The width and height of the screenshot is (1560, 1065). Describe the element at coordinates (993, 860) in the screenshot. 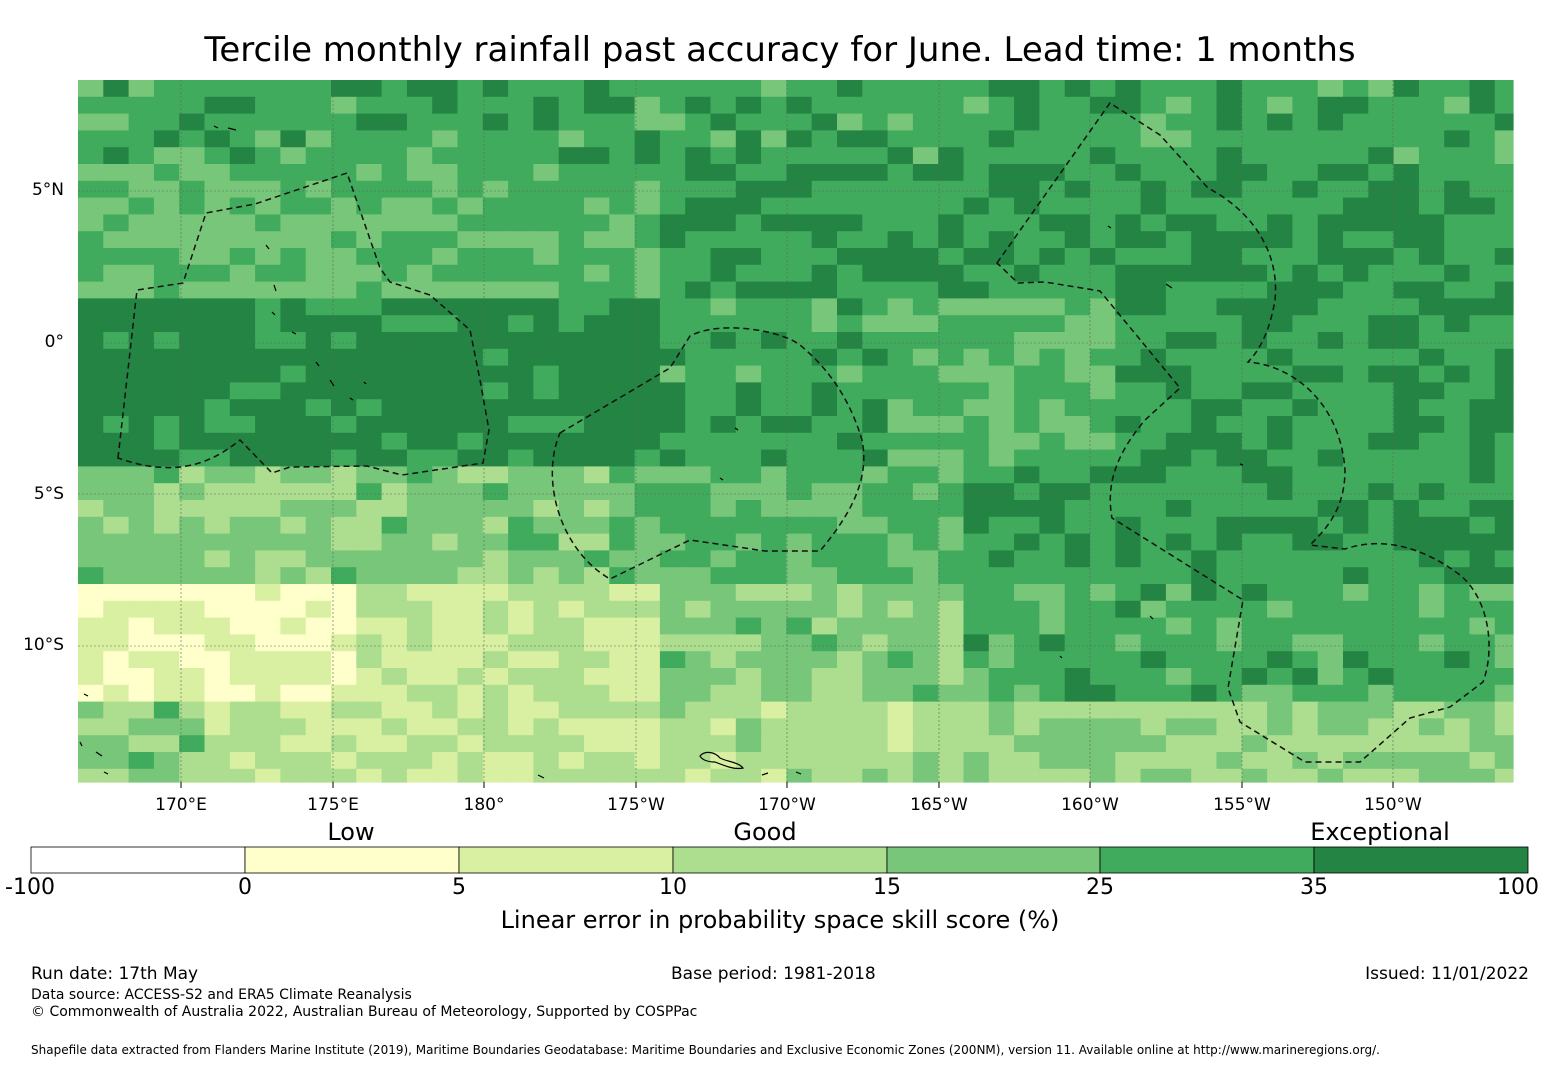

I see `colorbar-swatch` at that location.